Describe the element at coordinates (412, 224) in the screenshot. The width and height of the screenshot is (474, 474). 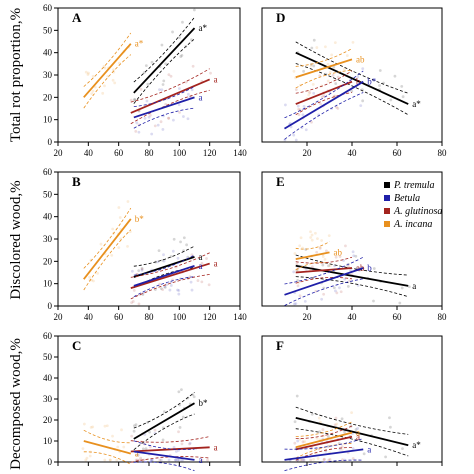
I see `legend-label-a-incana: A. incana` at that location.